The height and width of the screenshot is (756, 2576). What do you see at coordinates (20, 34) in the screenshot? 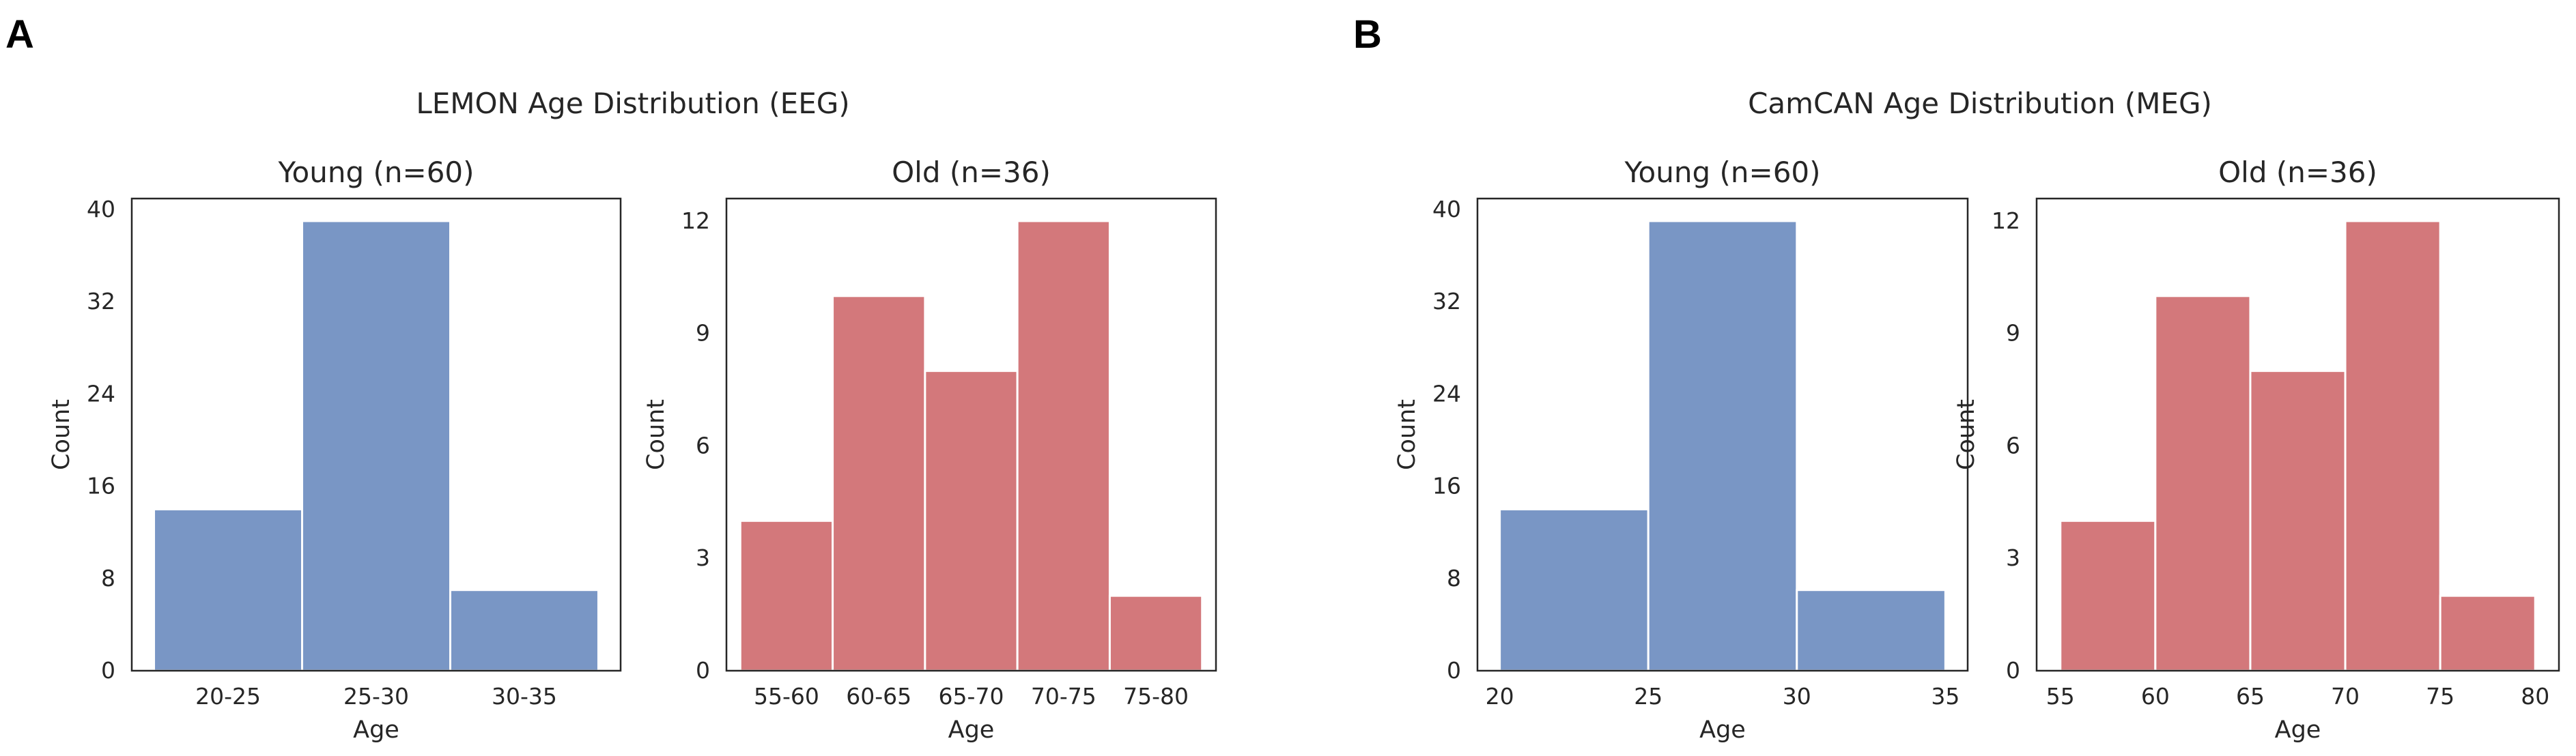
I see `panel-letter-a: A` at bounding box center [20, 34].